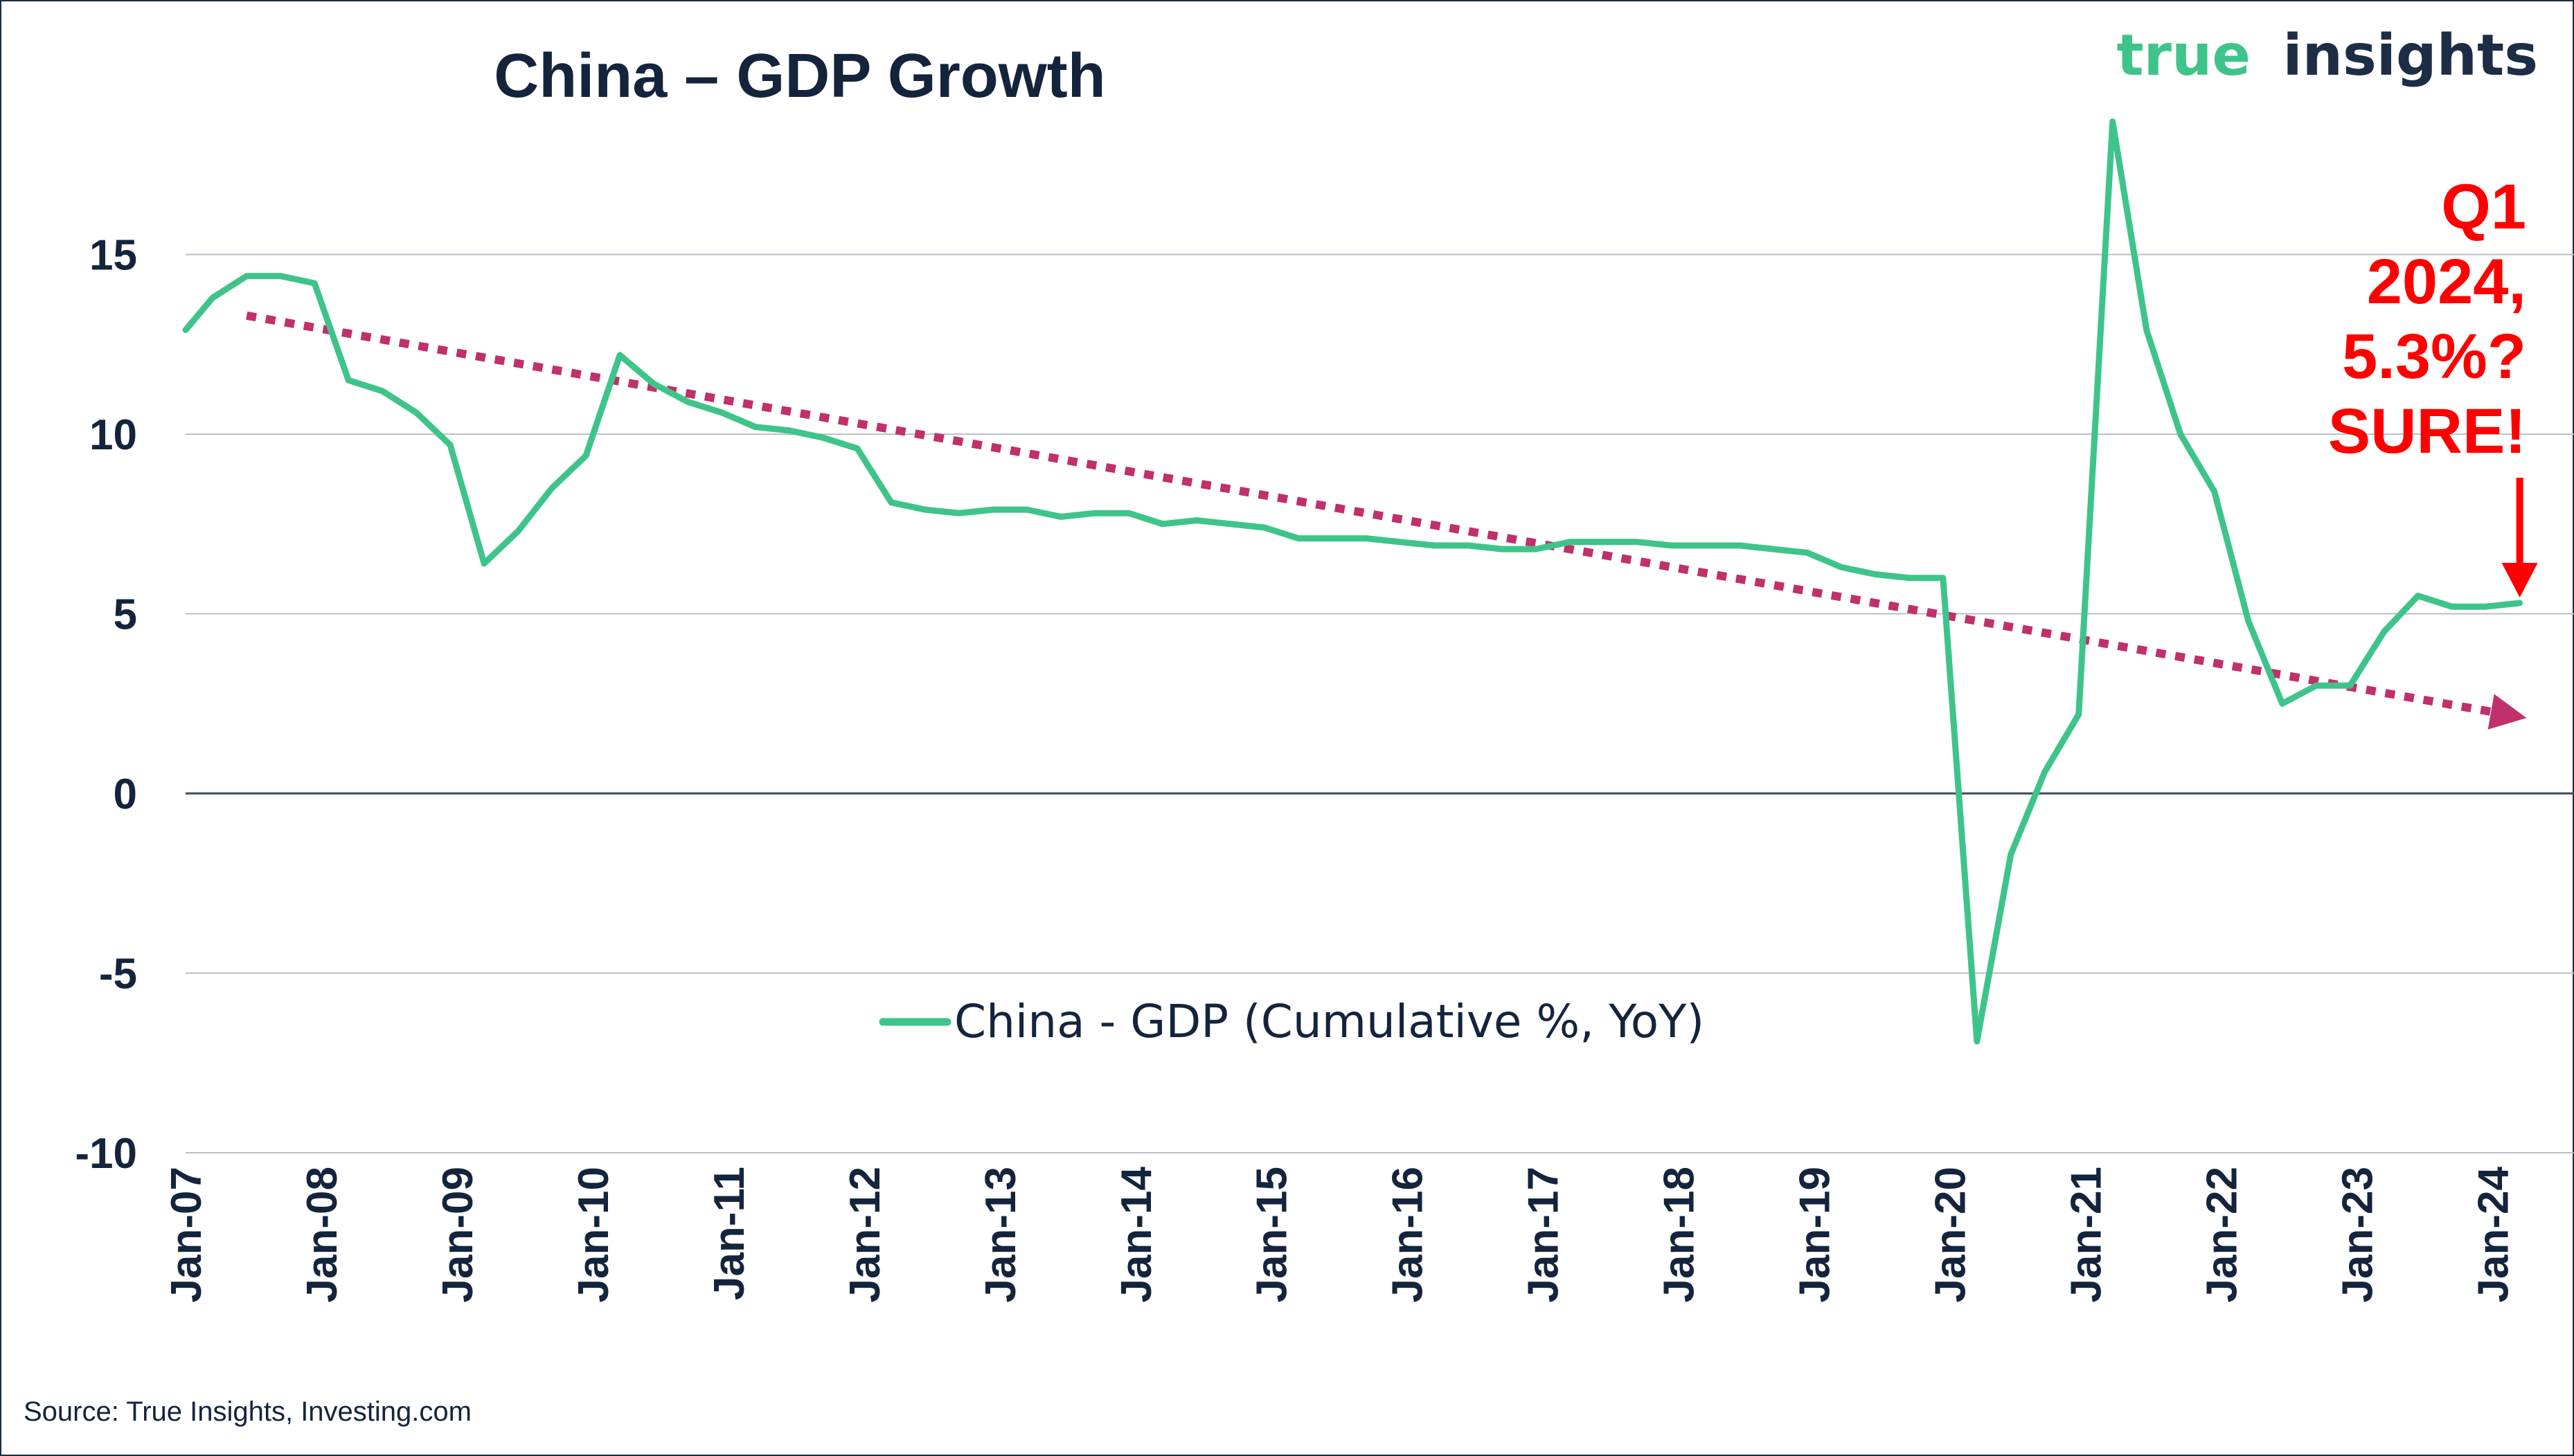 This screenshot has height=1456, width=2574. What do you see at coordinates (1272, 1235) in the screenshot?
I see `x-tick-label: Jan-15` at bounding box center [1272, 1235].